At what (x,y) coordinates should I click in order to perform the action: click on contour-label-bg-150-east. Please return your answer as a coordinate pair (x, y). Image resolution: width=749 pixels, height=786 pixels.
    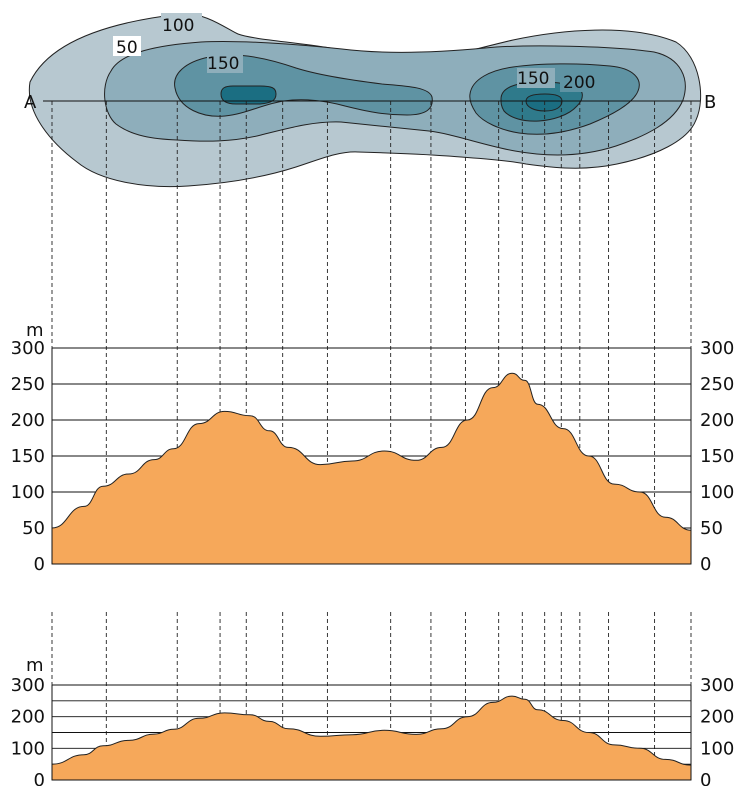
    Looking at the image, I should click on (536, 78).